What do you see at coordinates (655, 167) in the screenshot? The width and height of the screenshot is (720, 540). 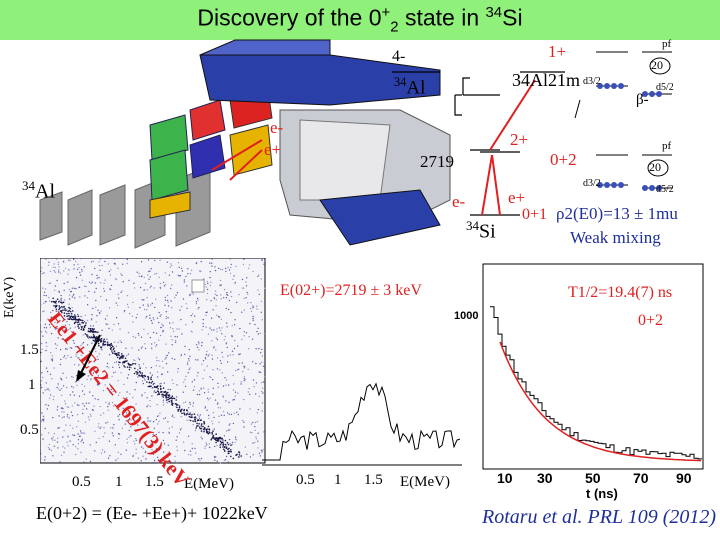 I see `shell-20-bottom: 20` at bounding box center [655, 167].